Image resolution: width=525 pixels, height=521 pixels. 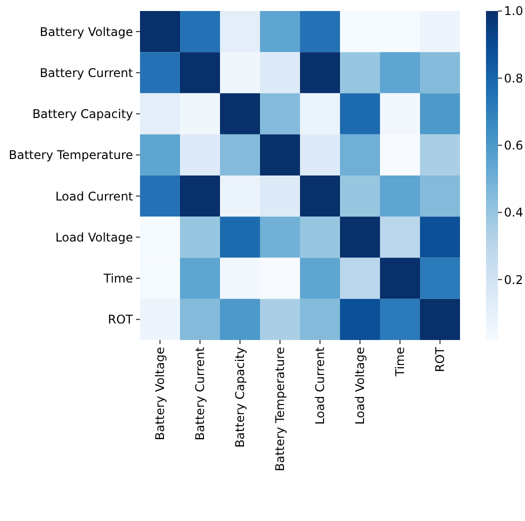 I want to click on x-tick-label: Load Voltage, so click(x=360, y=386).